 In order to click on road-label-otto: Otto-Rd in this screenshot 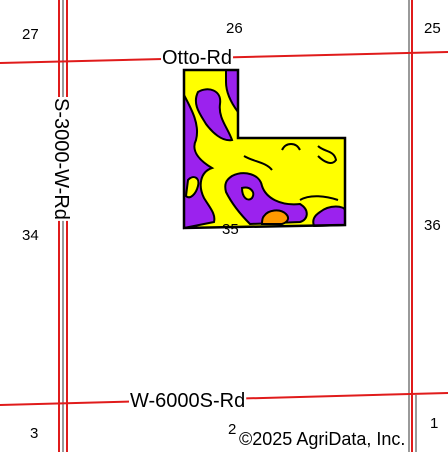, I will do `click(197, 58)`.